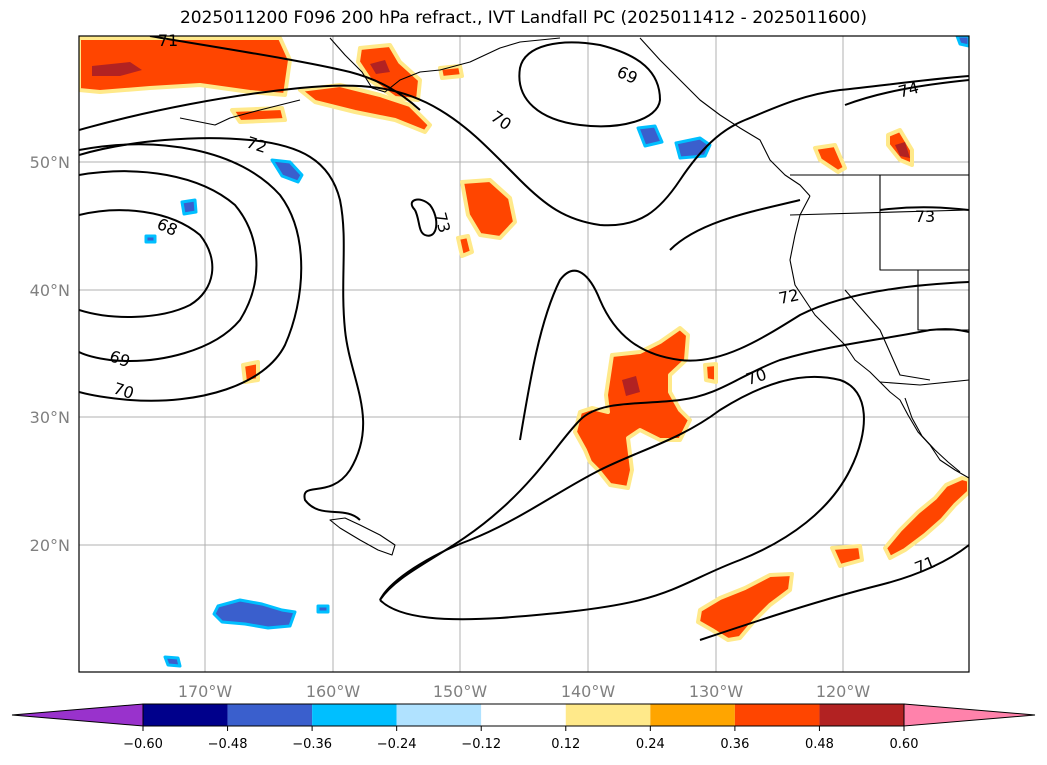  What do you see at coordinates (632, 408) in the screenshot?
I see `anomaly-patch-subtropic-main` at bounding box center [632, 408].